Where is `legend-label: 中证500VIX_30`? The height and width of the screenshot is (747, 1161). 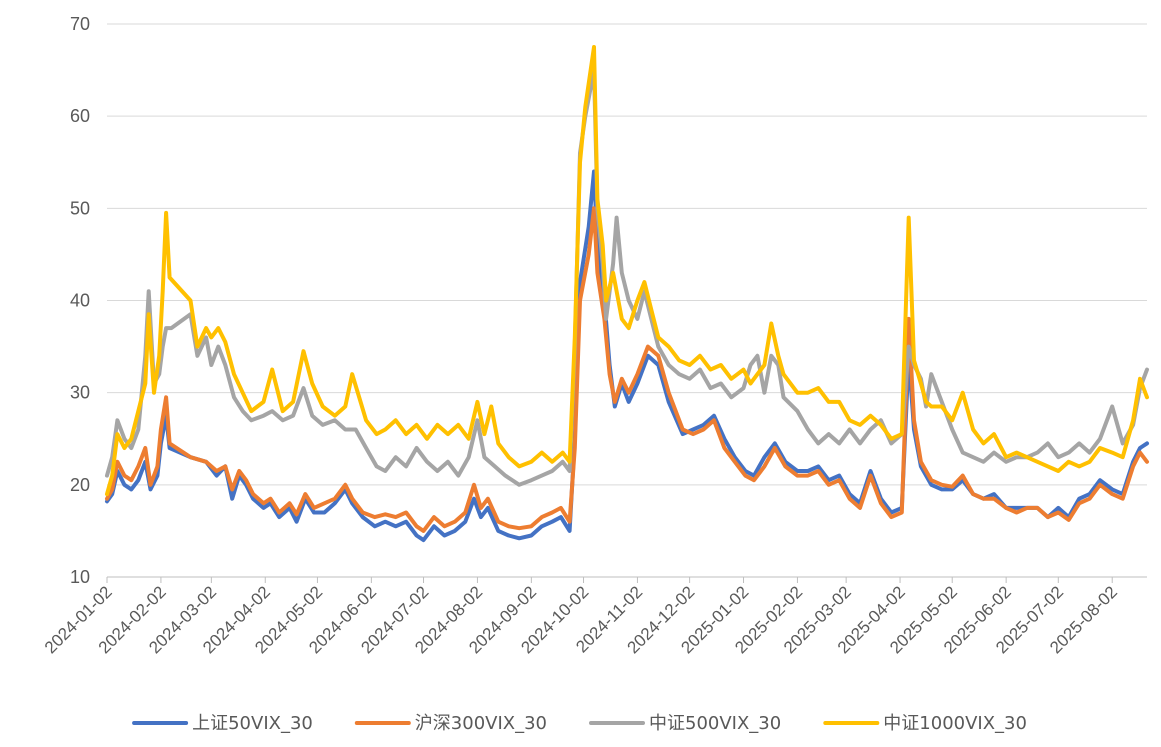
legend-label: 中证500VIX_30 is located at coordinates (715, 723).